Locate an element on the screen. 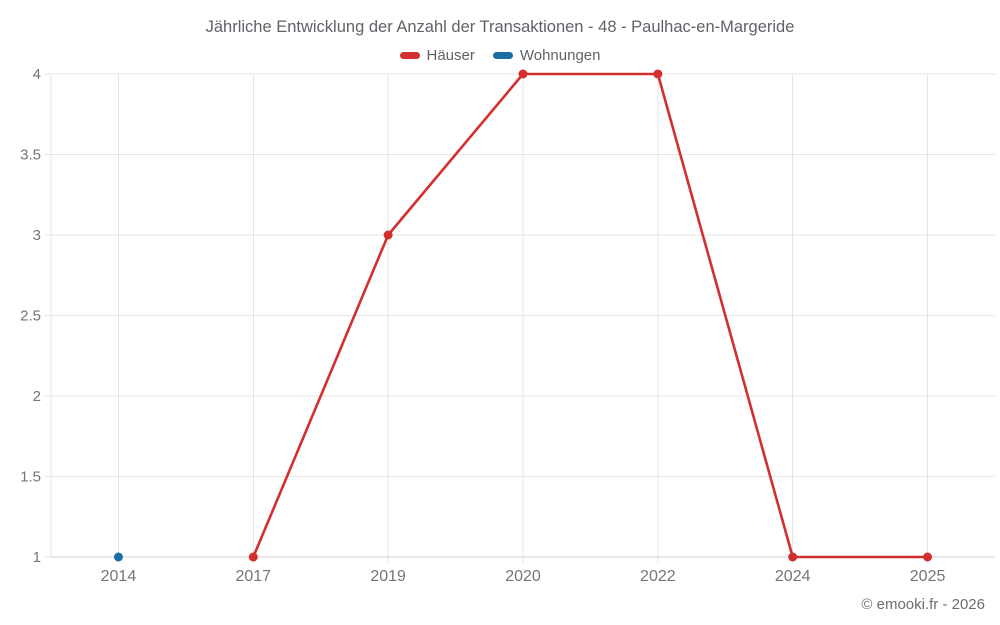 The width and height of the screenshot is (1000, 625). y-axis-tick-label: 3 is located at coordinates (37, 235).